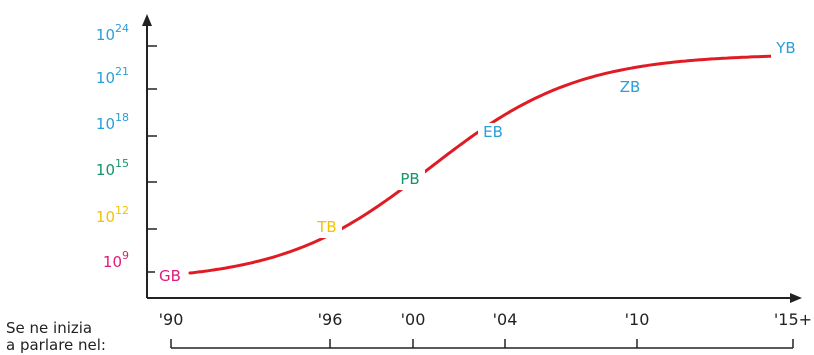 The width and height of the screenshot is (814, 355). Describe the element at coordinates (637, 319) in the screenshot. I see `x-tick-label: '10` at that location.